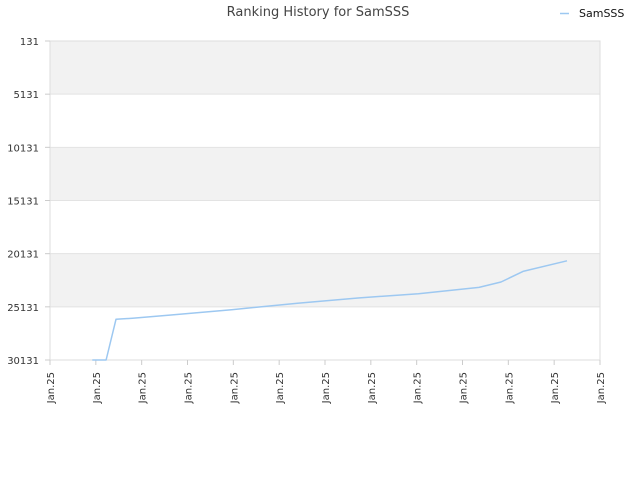 The height and width of the screenshot is (480, 640). I want to click on chart-title: Ranking History for SamSSS, so click(318, 12).